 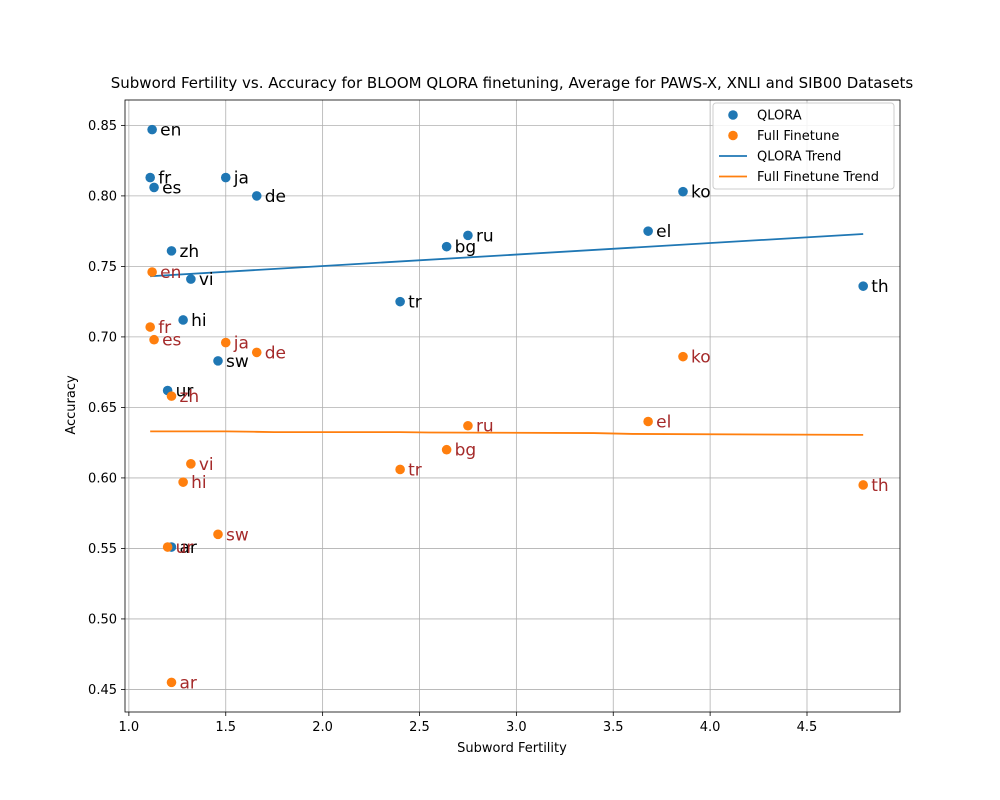 What do you see at coordinates (102, 196) in the screenshot?
I see `y-tick-label: 0.80` at bounding box center [102, 196].